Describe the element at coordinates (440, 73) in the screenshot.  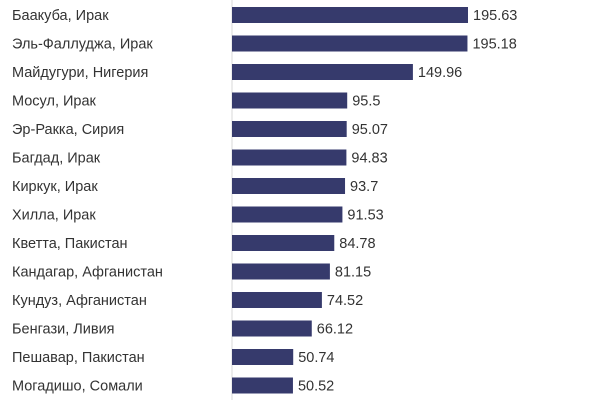
I see `value-label: 149.96` at that location.